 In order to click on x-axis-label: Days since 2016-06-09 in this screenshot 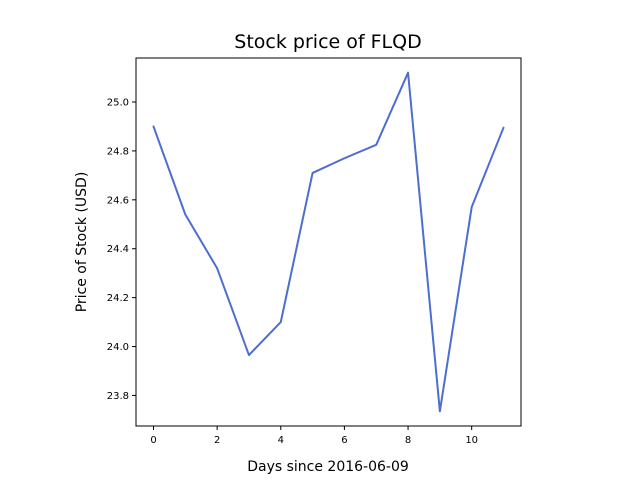, I will do `click(328, 467)`.